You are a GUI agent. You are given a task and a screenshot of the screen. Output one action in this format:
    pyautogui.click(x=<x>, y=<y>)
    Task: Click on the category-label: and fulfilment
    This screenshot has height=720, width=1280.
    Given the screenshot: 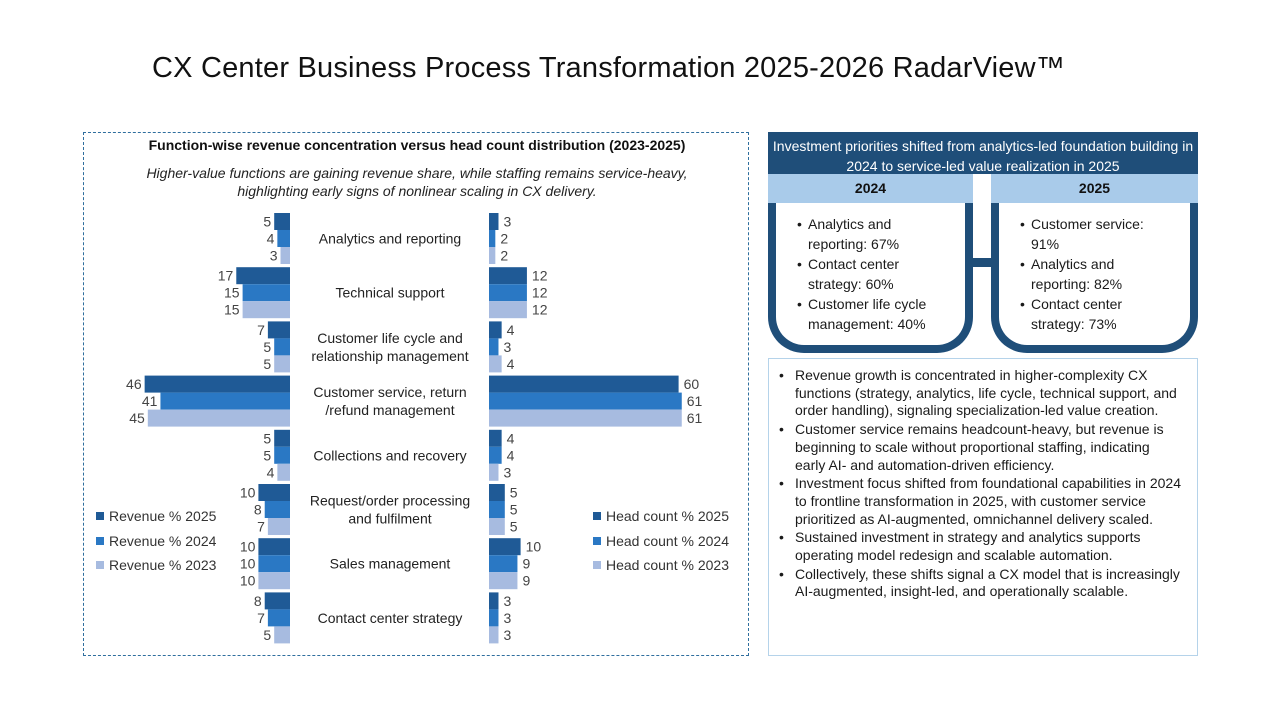 What is the action you would take?
    pyautogui.click(x=389, y=519)
    